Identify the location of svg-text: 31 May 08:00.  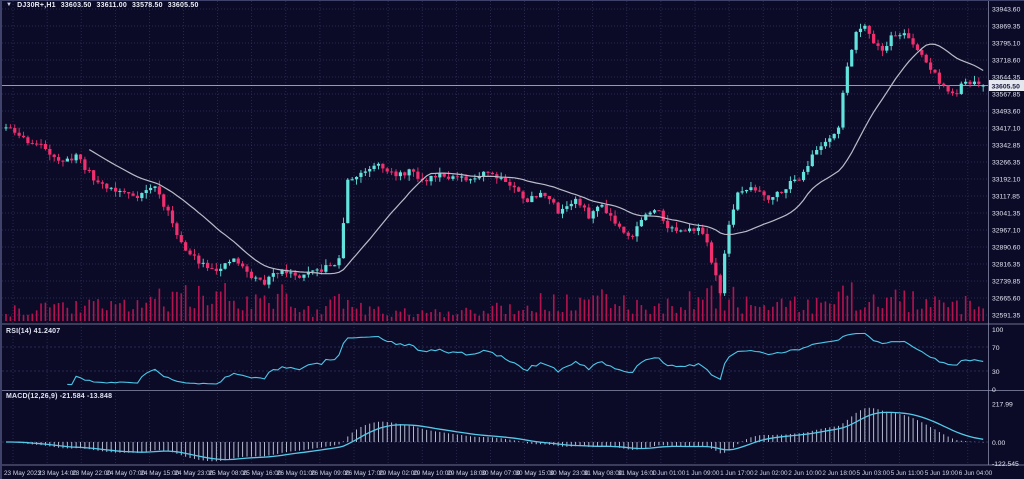
(603, 473).